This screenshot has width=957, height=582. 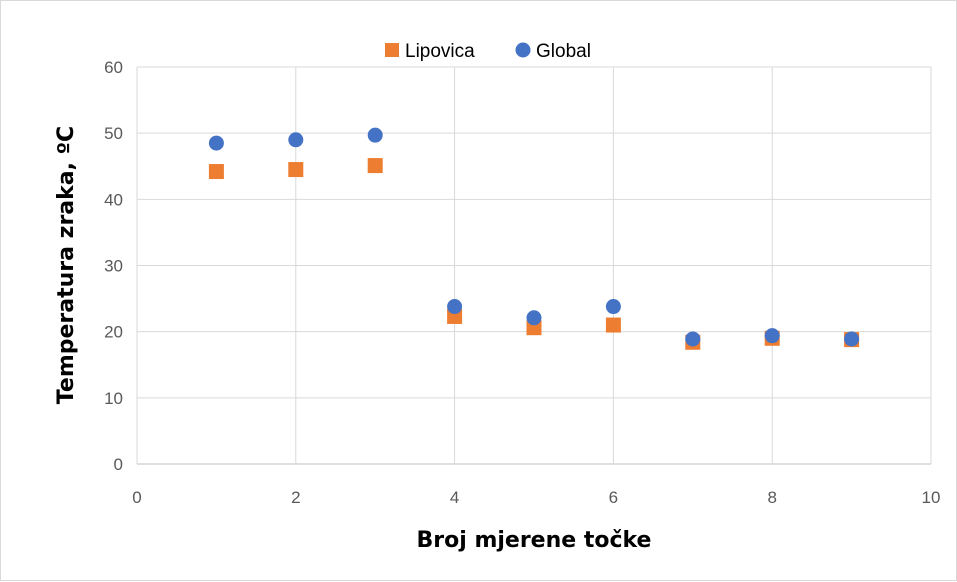 I want to click on y-tick-label: 30, so click(x=113, y=266).